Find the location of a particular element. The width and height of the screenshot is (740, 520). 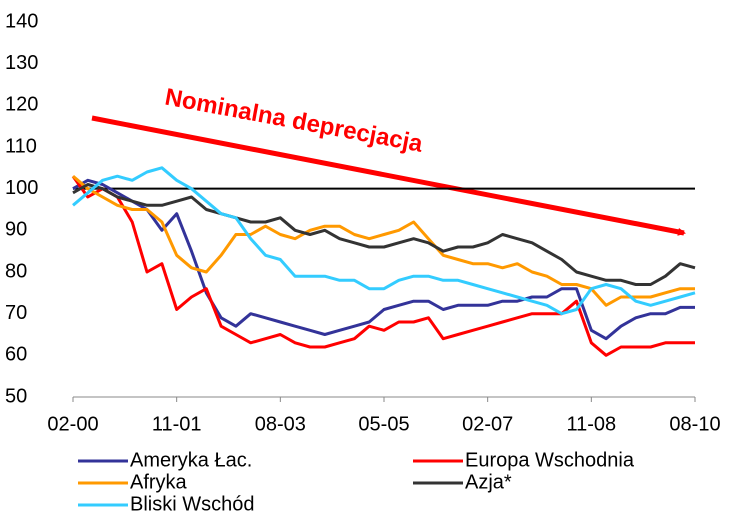

y-tick-label: 110 is located at coordinates (21, 146).